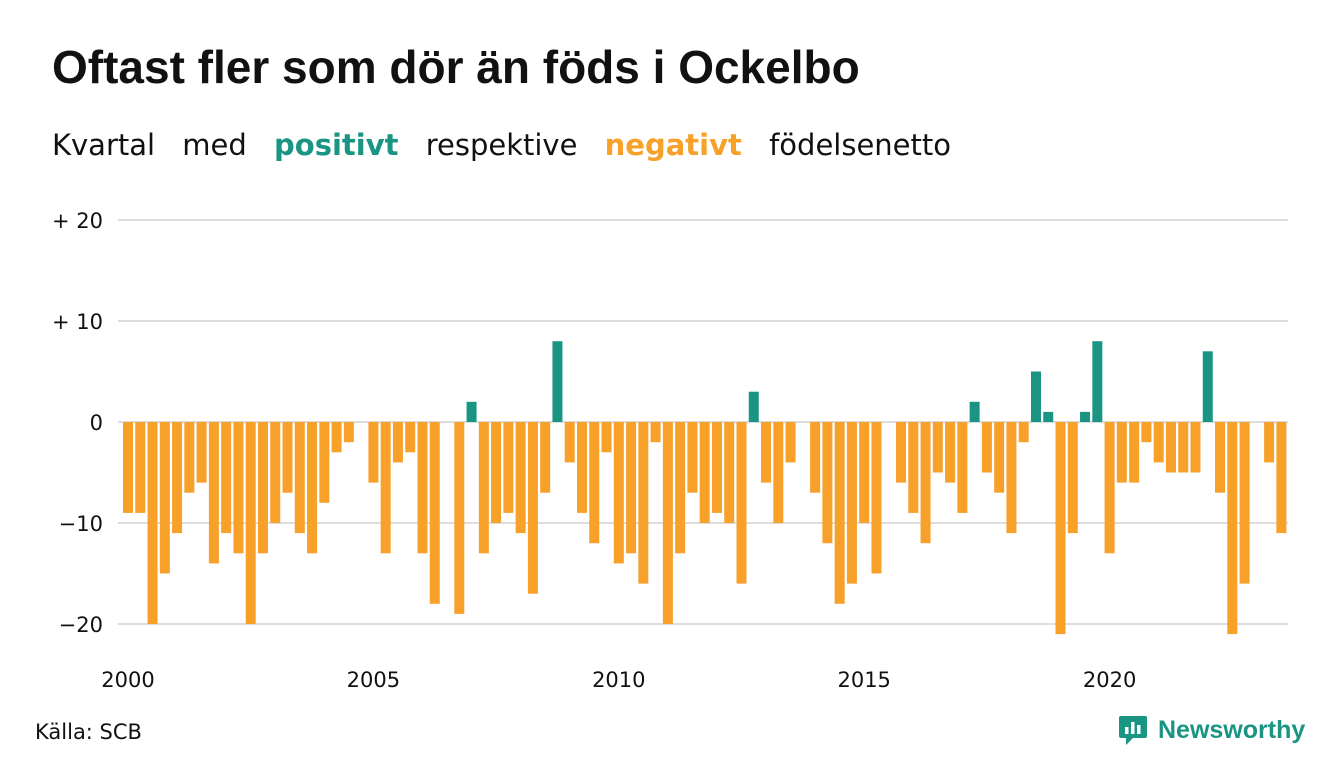 This screenshot has width=1340, height=780. Describe the element at coordinates (373, 680) in the screenshot. I see `x-tick-label: 2005` at that location.